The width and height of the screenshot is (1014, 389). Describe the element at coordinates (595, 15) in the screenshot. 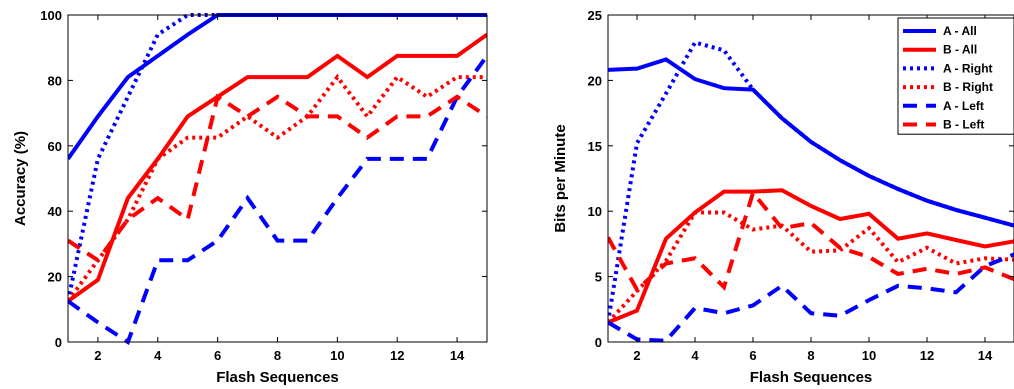

I see `y-tick-label: 25` at that location.